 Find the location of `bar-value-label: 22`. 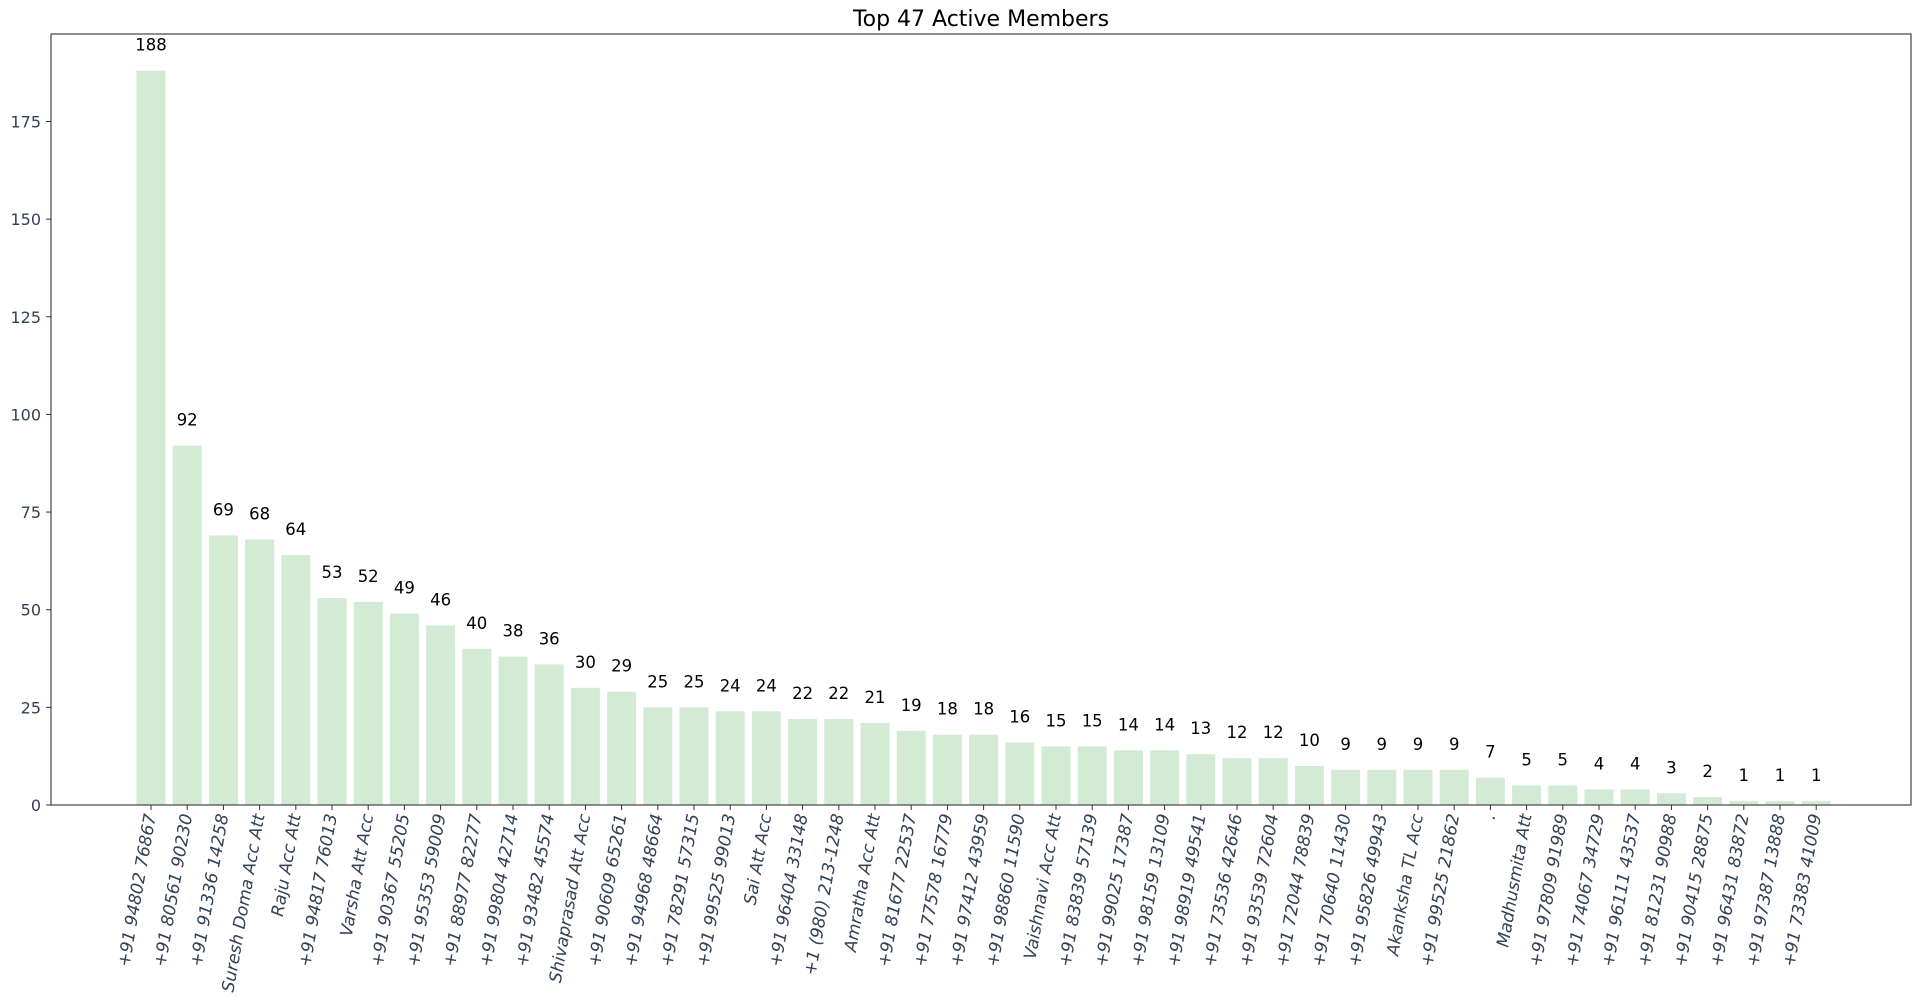

bar-value-label: 22 is located at coordinates (838, 693).